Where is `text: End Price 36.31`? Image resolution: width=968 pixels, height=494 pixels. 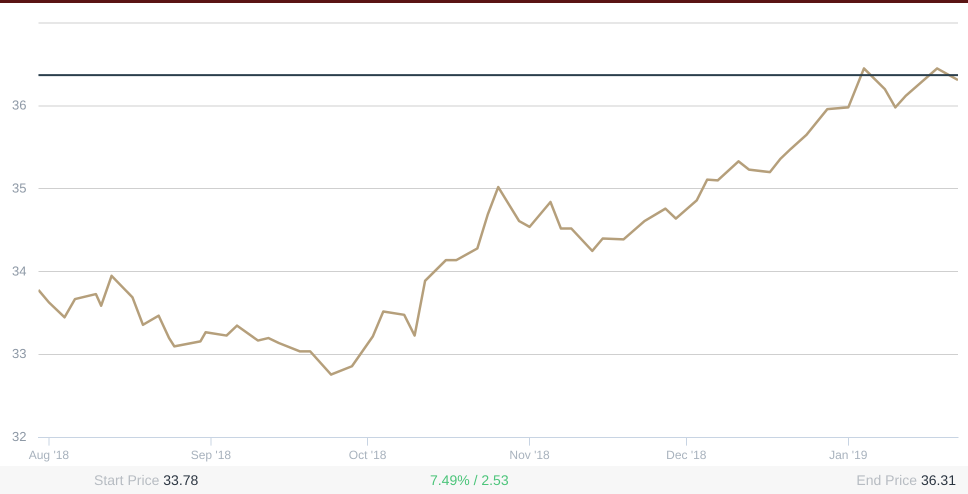
text: End Price 36.31 is located at coordinates (906, 480).